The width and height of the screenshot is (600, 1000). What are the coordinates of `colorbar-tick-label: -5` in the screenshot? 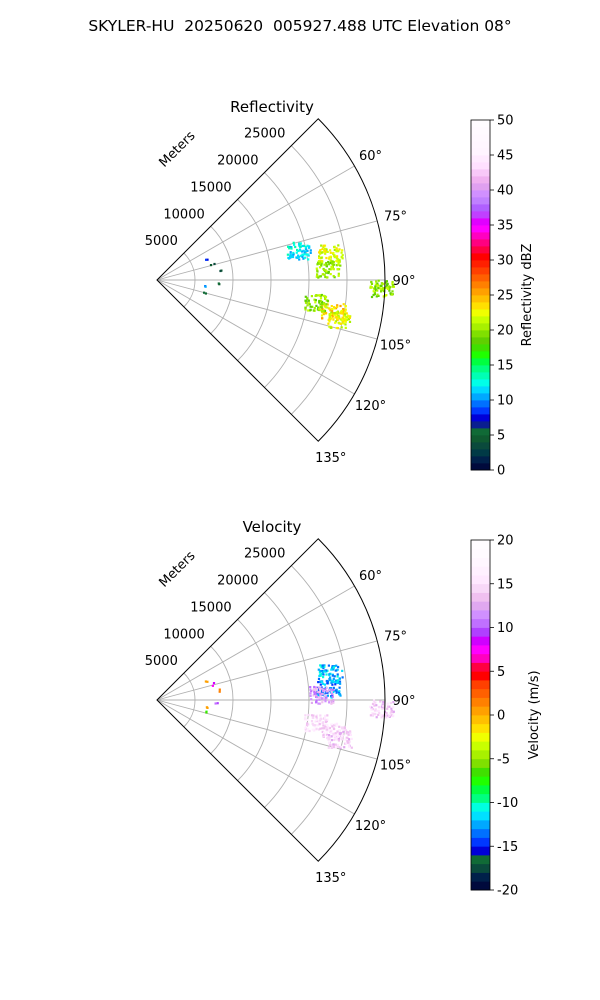 It's located at (503, 759).